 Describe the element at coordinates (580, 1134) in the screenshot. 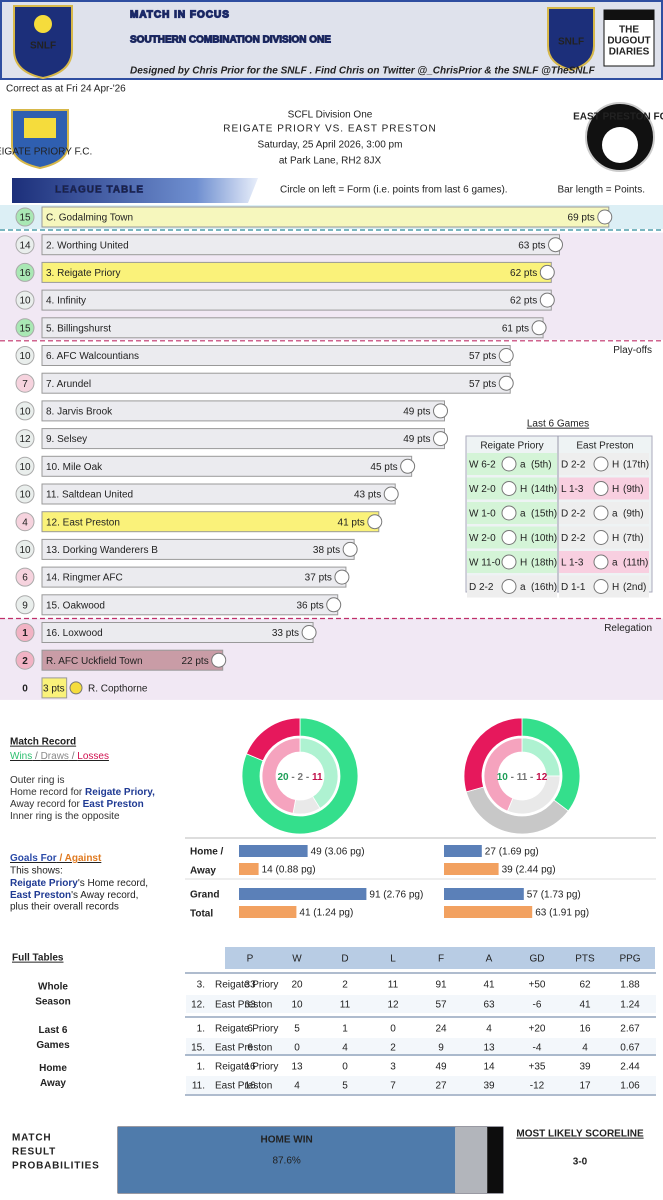

I see `scoreline-title: MOST LIKELY SCORELINE` at that location.